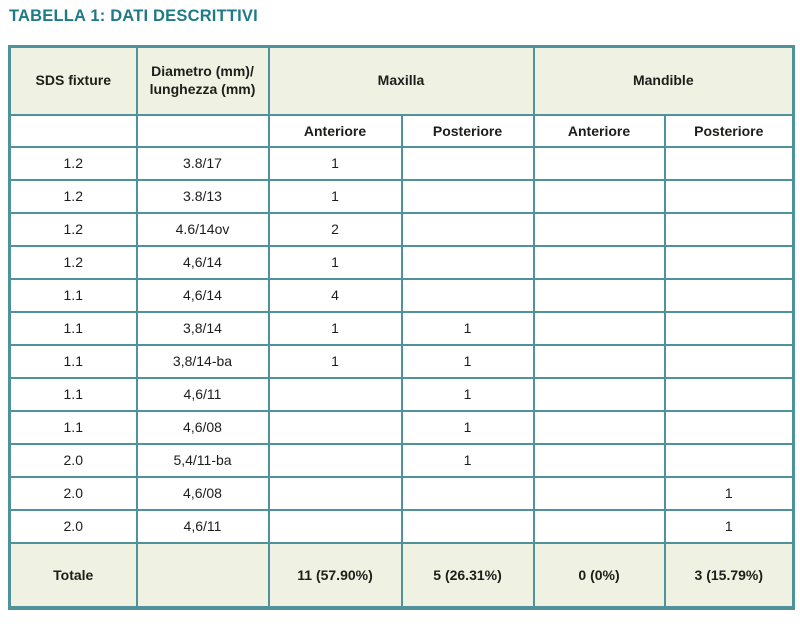  What do you see at coordinates (73, 575) in the screenshot?
I see `total-label: Totale` at bounding box center [73, 575].